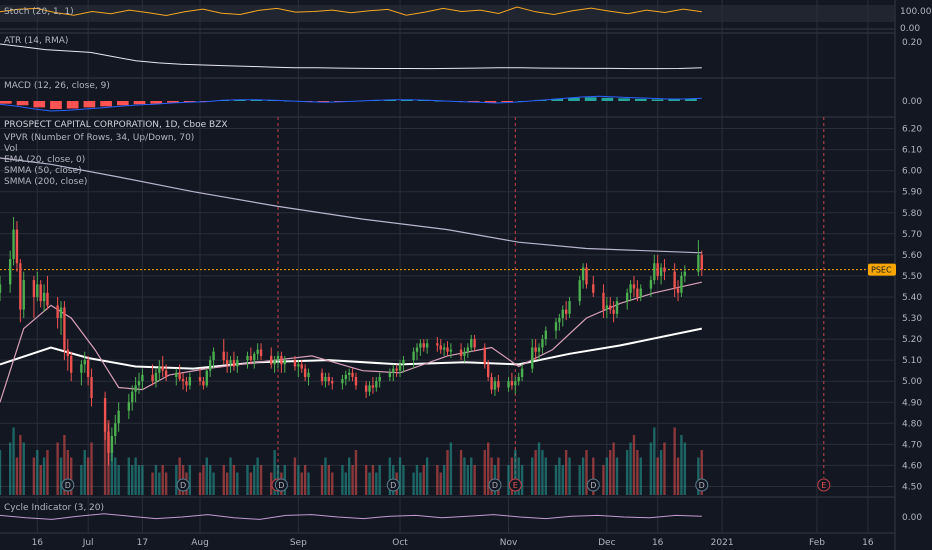  I want to click on event-marker-e: E, so click(824, 485).